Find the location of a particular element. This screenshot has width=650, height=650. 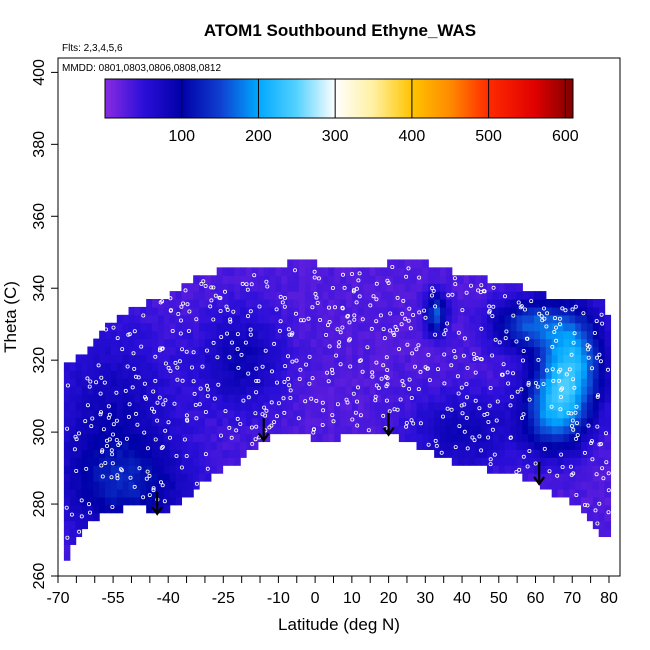

x-tick-label: 40 is located at coordinates (462, 598).